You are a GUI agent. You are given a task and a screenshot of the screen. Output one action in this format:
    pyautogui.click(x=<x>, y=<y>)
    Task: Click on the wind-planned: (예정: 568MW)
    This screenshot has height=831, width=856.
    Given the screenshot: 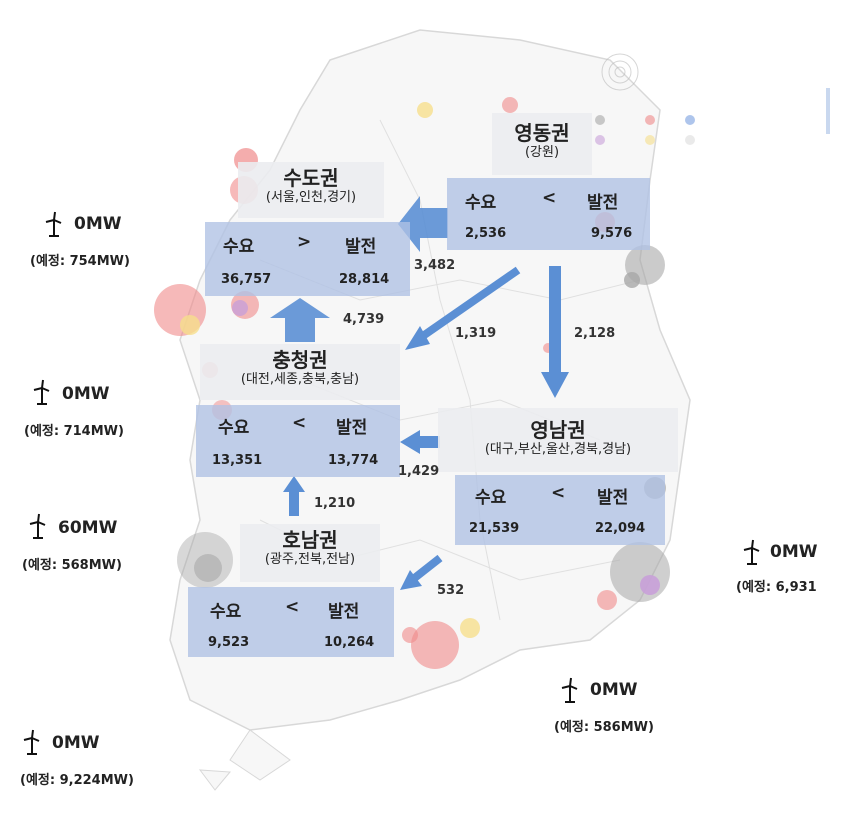 What is the action you would take?
    pyautogui.click(x=72, y=565)
    